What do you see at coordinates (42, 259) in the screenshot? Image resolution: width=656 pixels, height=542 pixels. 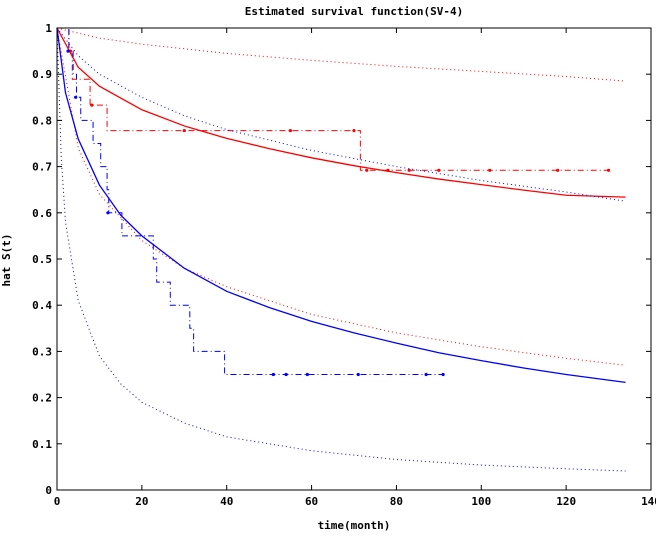 I see `y-tick-label: 0.5` at bounding box center [42, 259].